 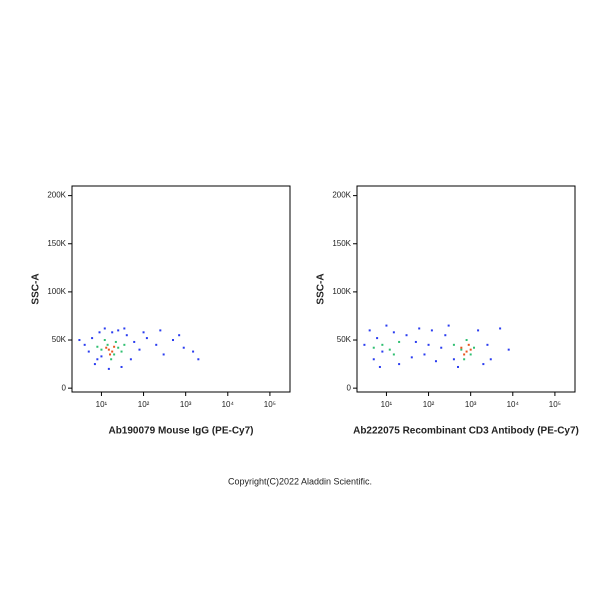 I want to click on copyright: Copyright(C)2022 Aladdin Scientific., so click(x=300, y=481).